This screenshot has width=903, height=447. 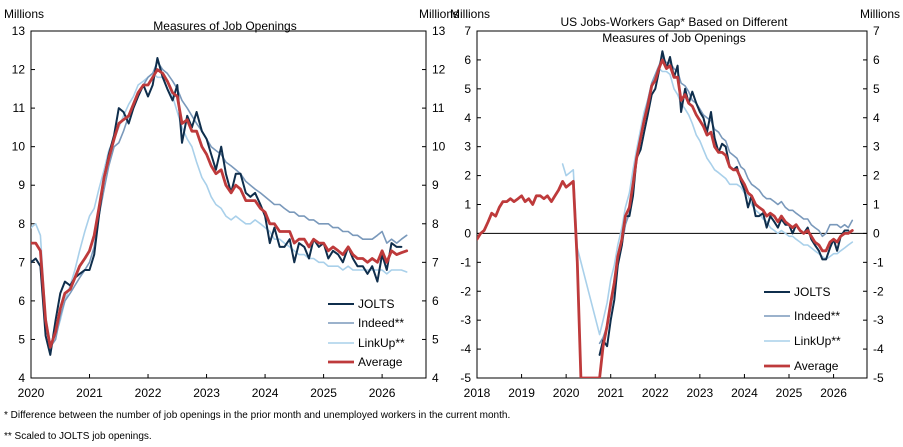 What do you see at coordinates (876, 233) in the screenshot?
I see `y-tick-label-right: 0` at bounding box center [876, 233].